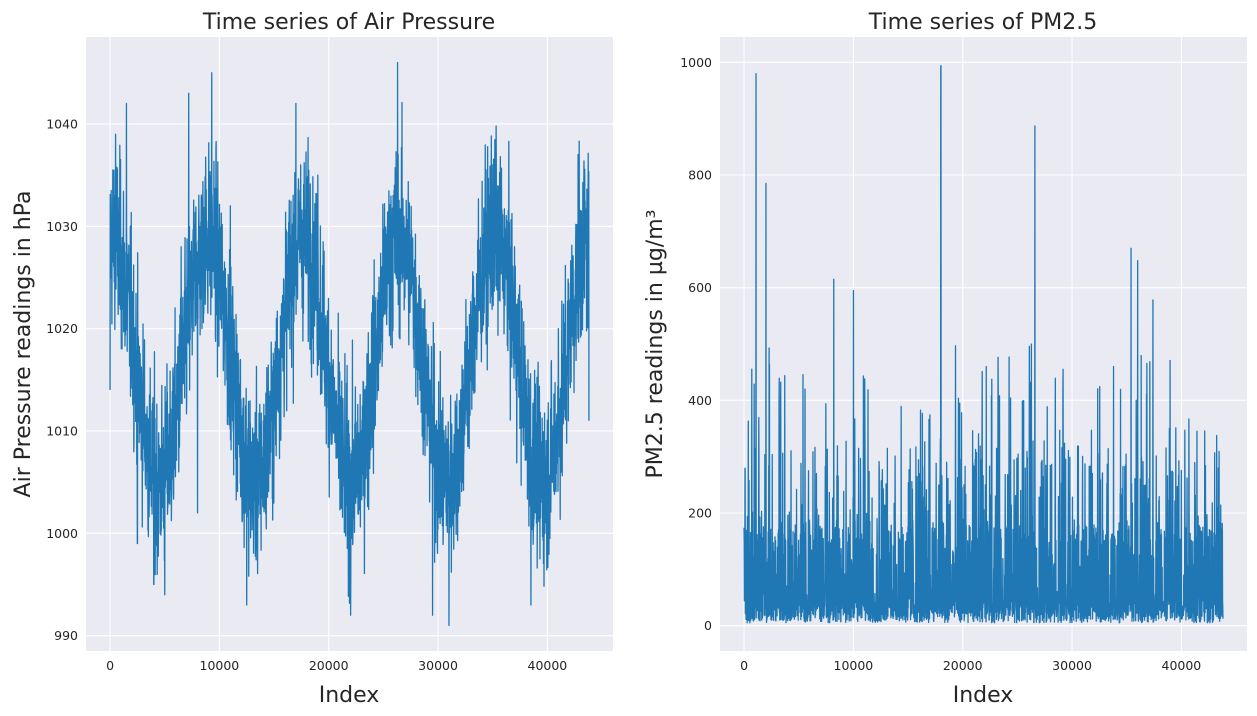  What do you see at coordinates (700, 512) in the screenshot?
I see `y-tick-label: 200` at bounding box center [700, 512].